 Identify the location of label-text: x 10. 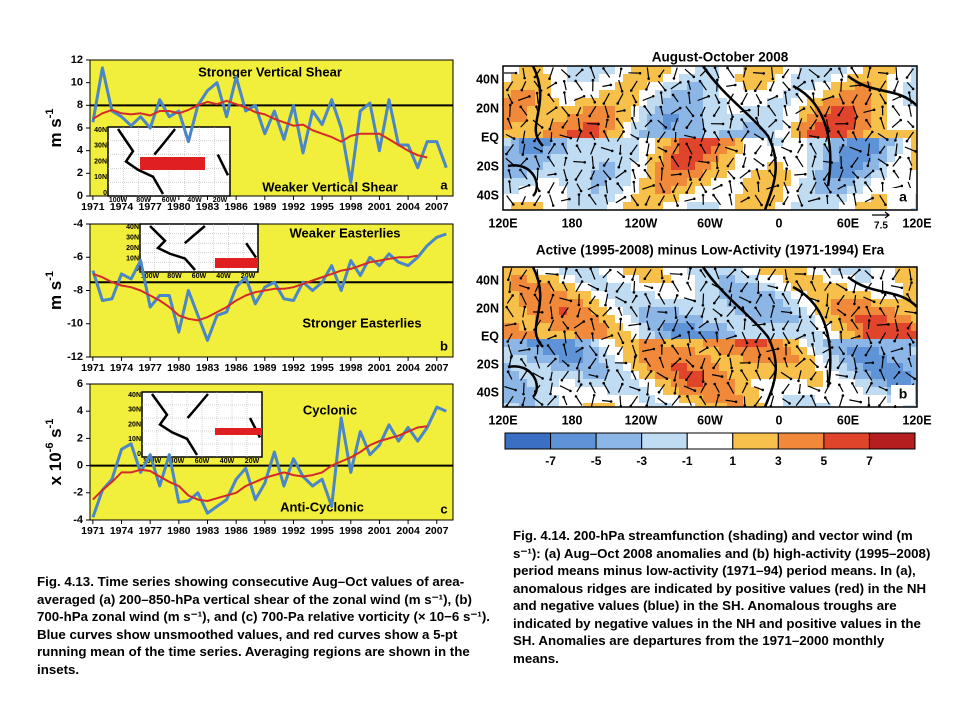
(55, 468).